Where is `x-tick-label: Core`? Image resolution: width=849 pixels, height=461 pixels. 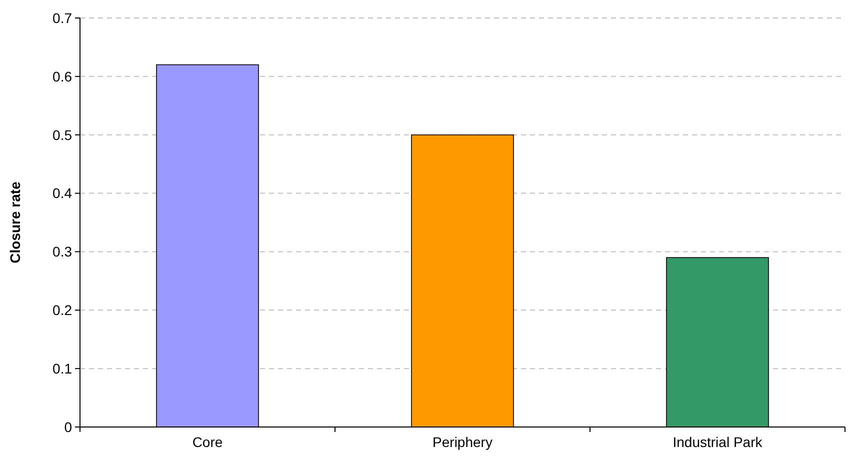 x-tick-label: Core is located at coordinates (207, 442).